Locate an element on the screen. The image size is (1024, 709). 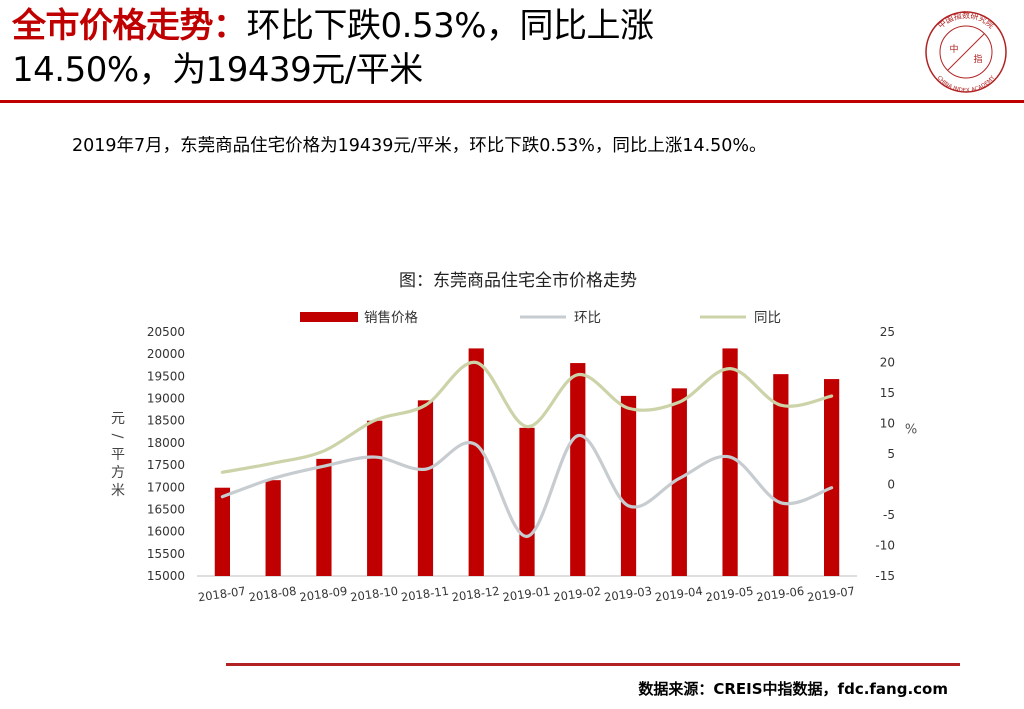
legend-bar-swatch is located at coordinates (329, 317).